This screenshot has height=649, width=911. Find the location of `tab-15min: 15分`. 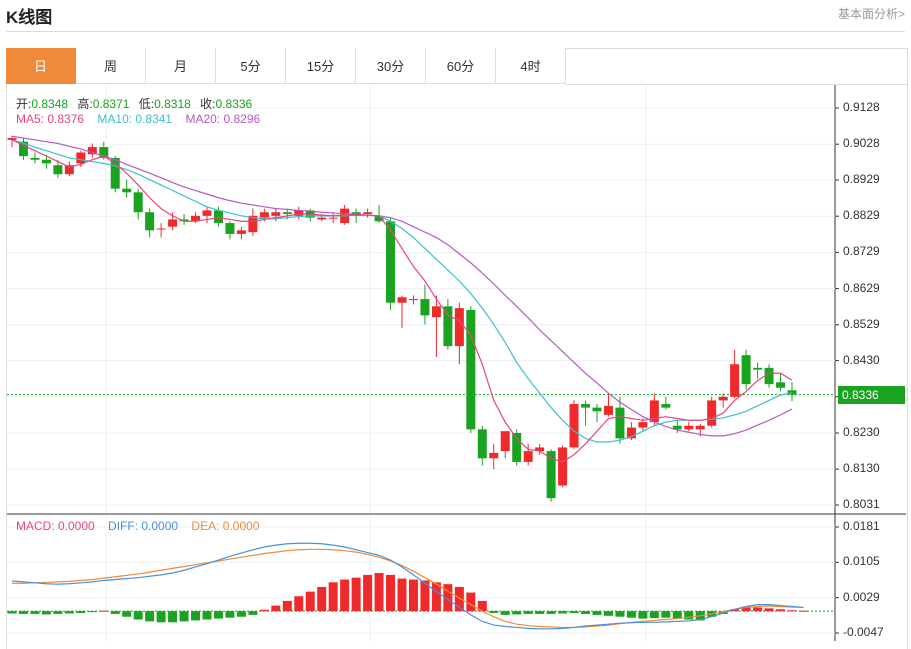

tab-15min: 15分 is located at coordinates (321, 66).